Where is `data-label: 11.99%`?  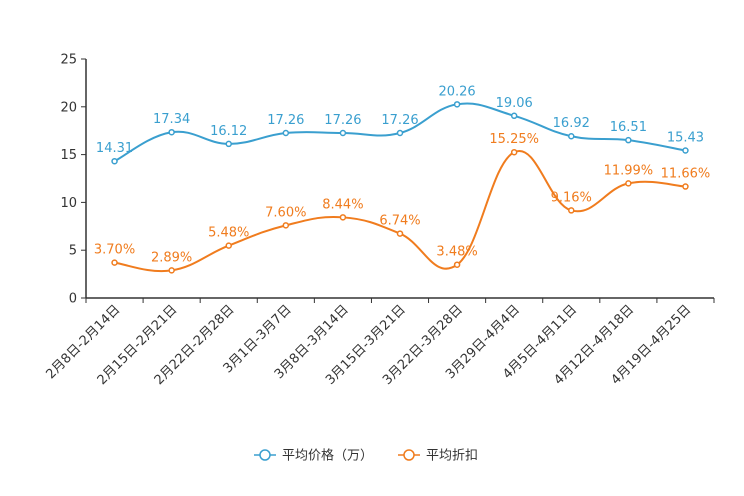
data-label: 11.99% is located at coordinates (629, 170).